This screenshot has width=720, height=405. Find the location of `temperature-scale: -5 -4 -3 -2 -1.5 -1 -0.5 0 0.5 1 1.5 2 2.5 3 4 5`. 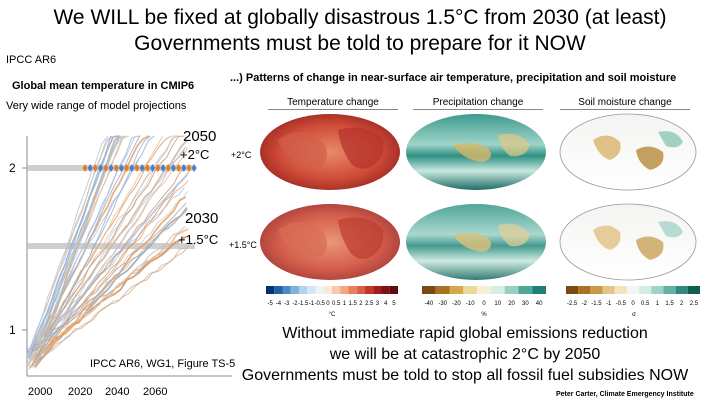

temperature-scale: -5 -4 -3 -2 -1.5 -1 -0.5 0 0.5 1 1.5 2 2.5 3 4 5 is located at coordinates (332, 296).